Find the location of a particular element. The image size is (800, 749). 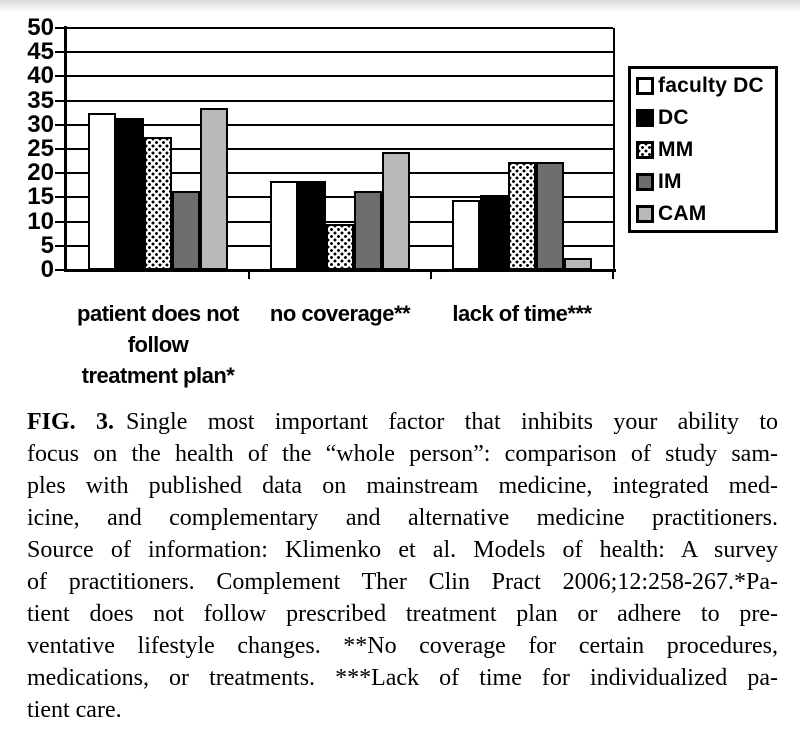

legend-label: DC is located at coordinates (673, 117).